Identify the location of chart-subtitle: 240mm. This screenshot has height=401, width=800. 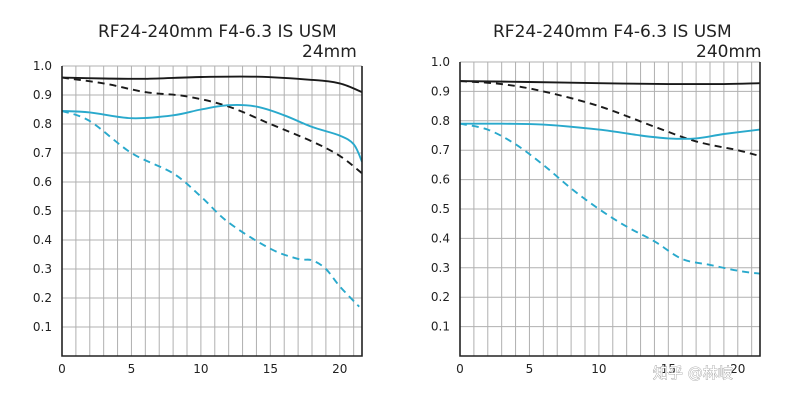
(729, 52).